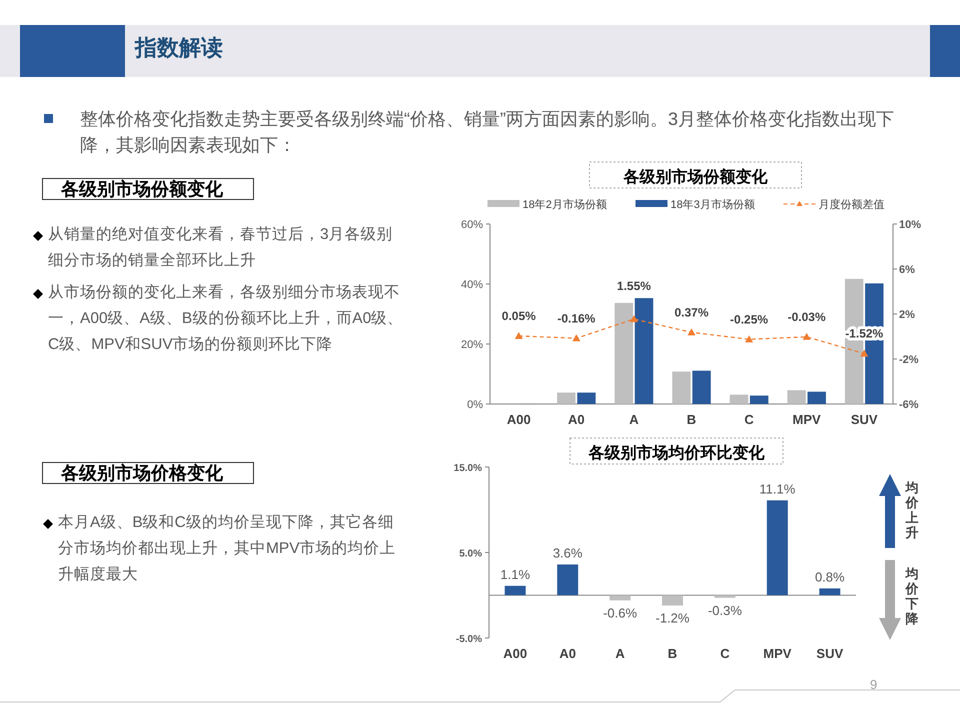 The height and width of the screenshot is (720, 960). I want to click on data-label: -0.16%, so click(576, 318).